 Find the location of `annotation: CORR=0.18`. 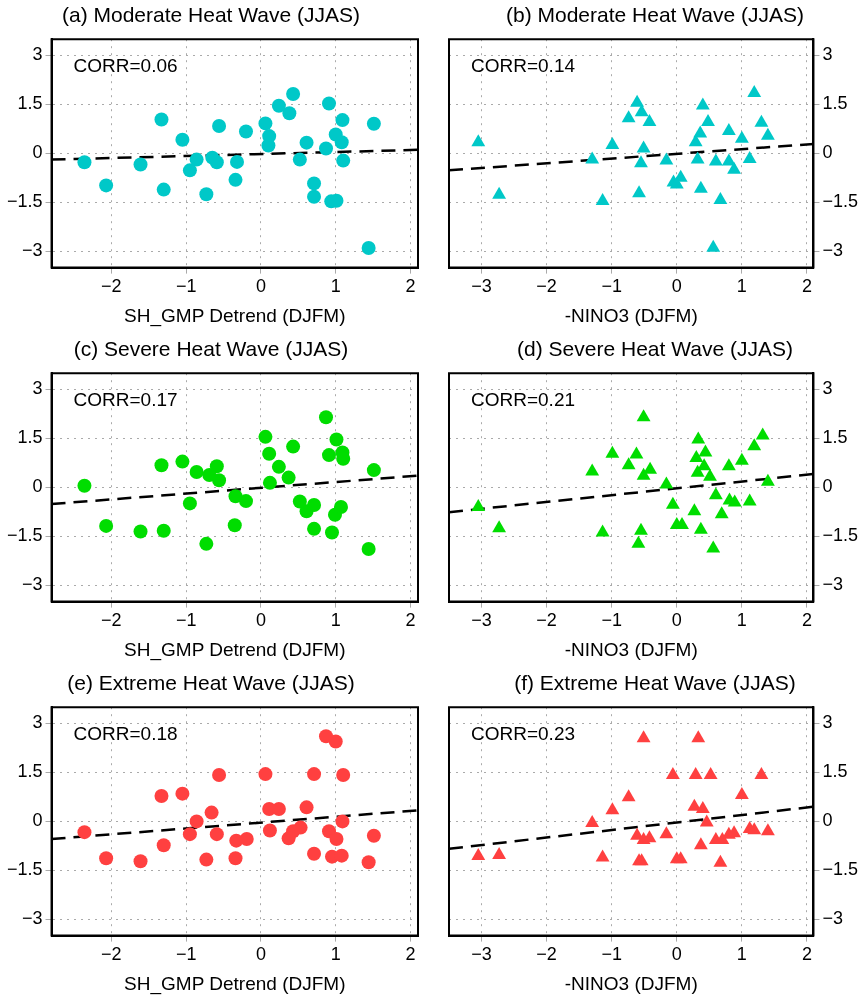

annotation: CORR=0.18 is located at coordinates (125, 733).